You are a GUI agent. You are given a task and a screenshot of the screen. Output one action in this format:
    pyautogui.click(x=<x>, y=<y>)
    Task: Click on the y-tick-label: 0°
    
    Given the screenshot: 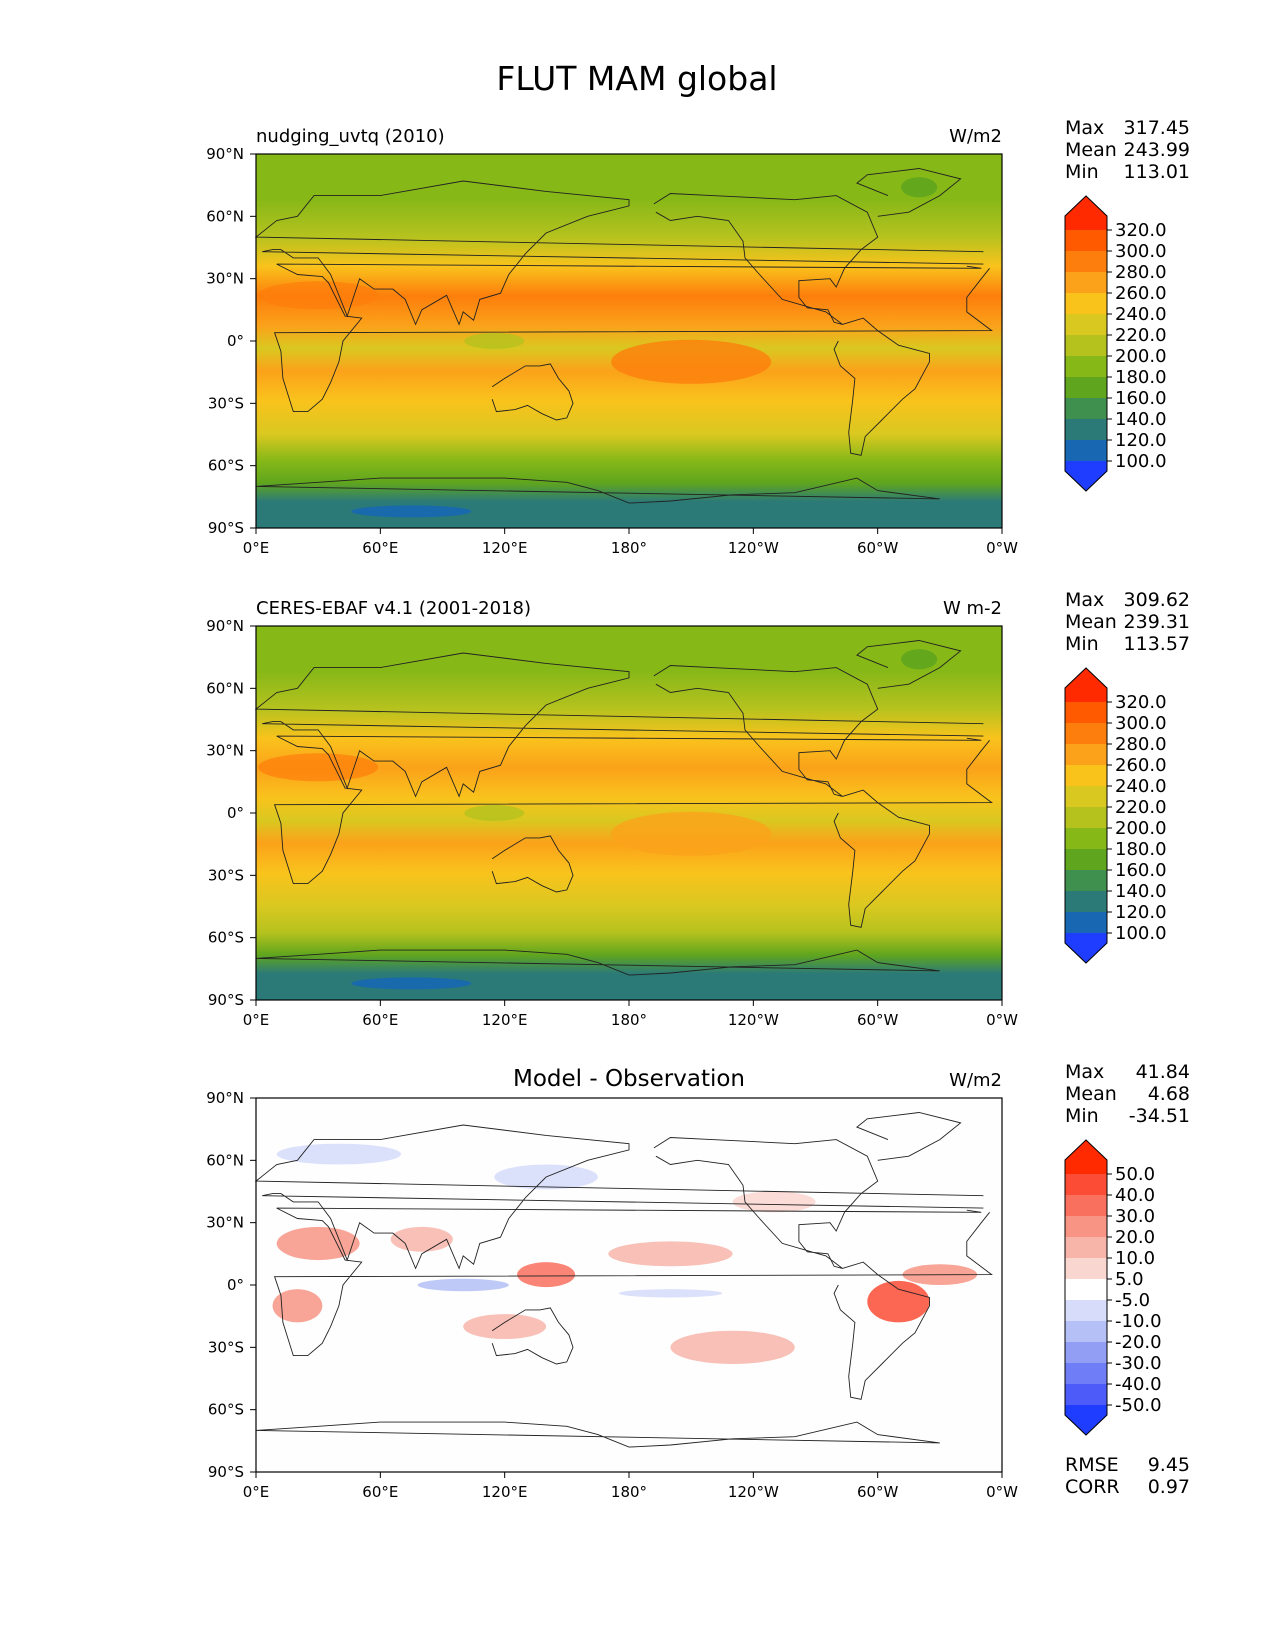 What is the action you would take?
    pyautogui.click(x=235, y=341)
    